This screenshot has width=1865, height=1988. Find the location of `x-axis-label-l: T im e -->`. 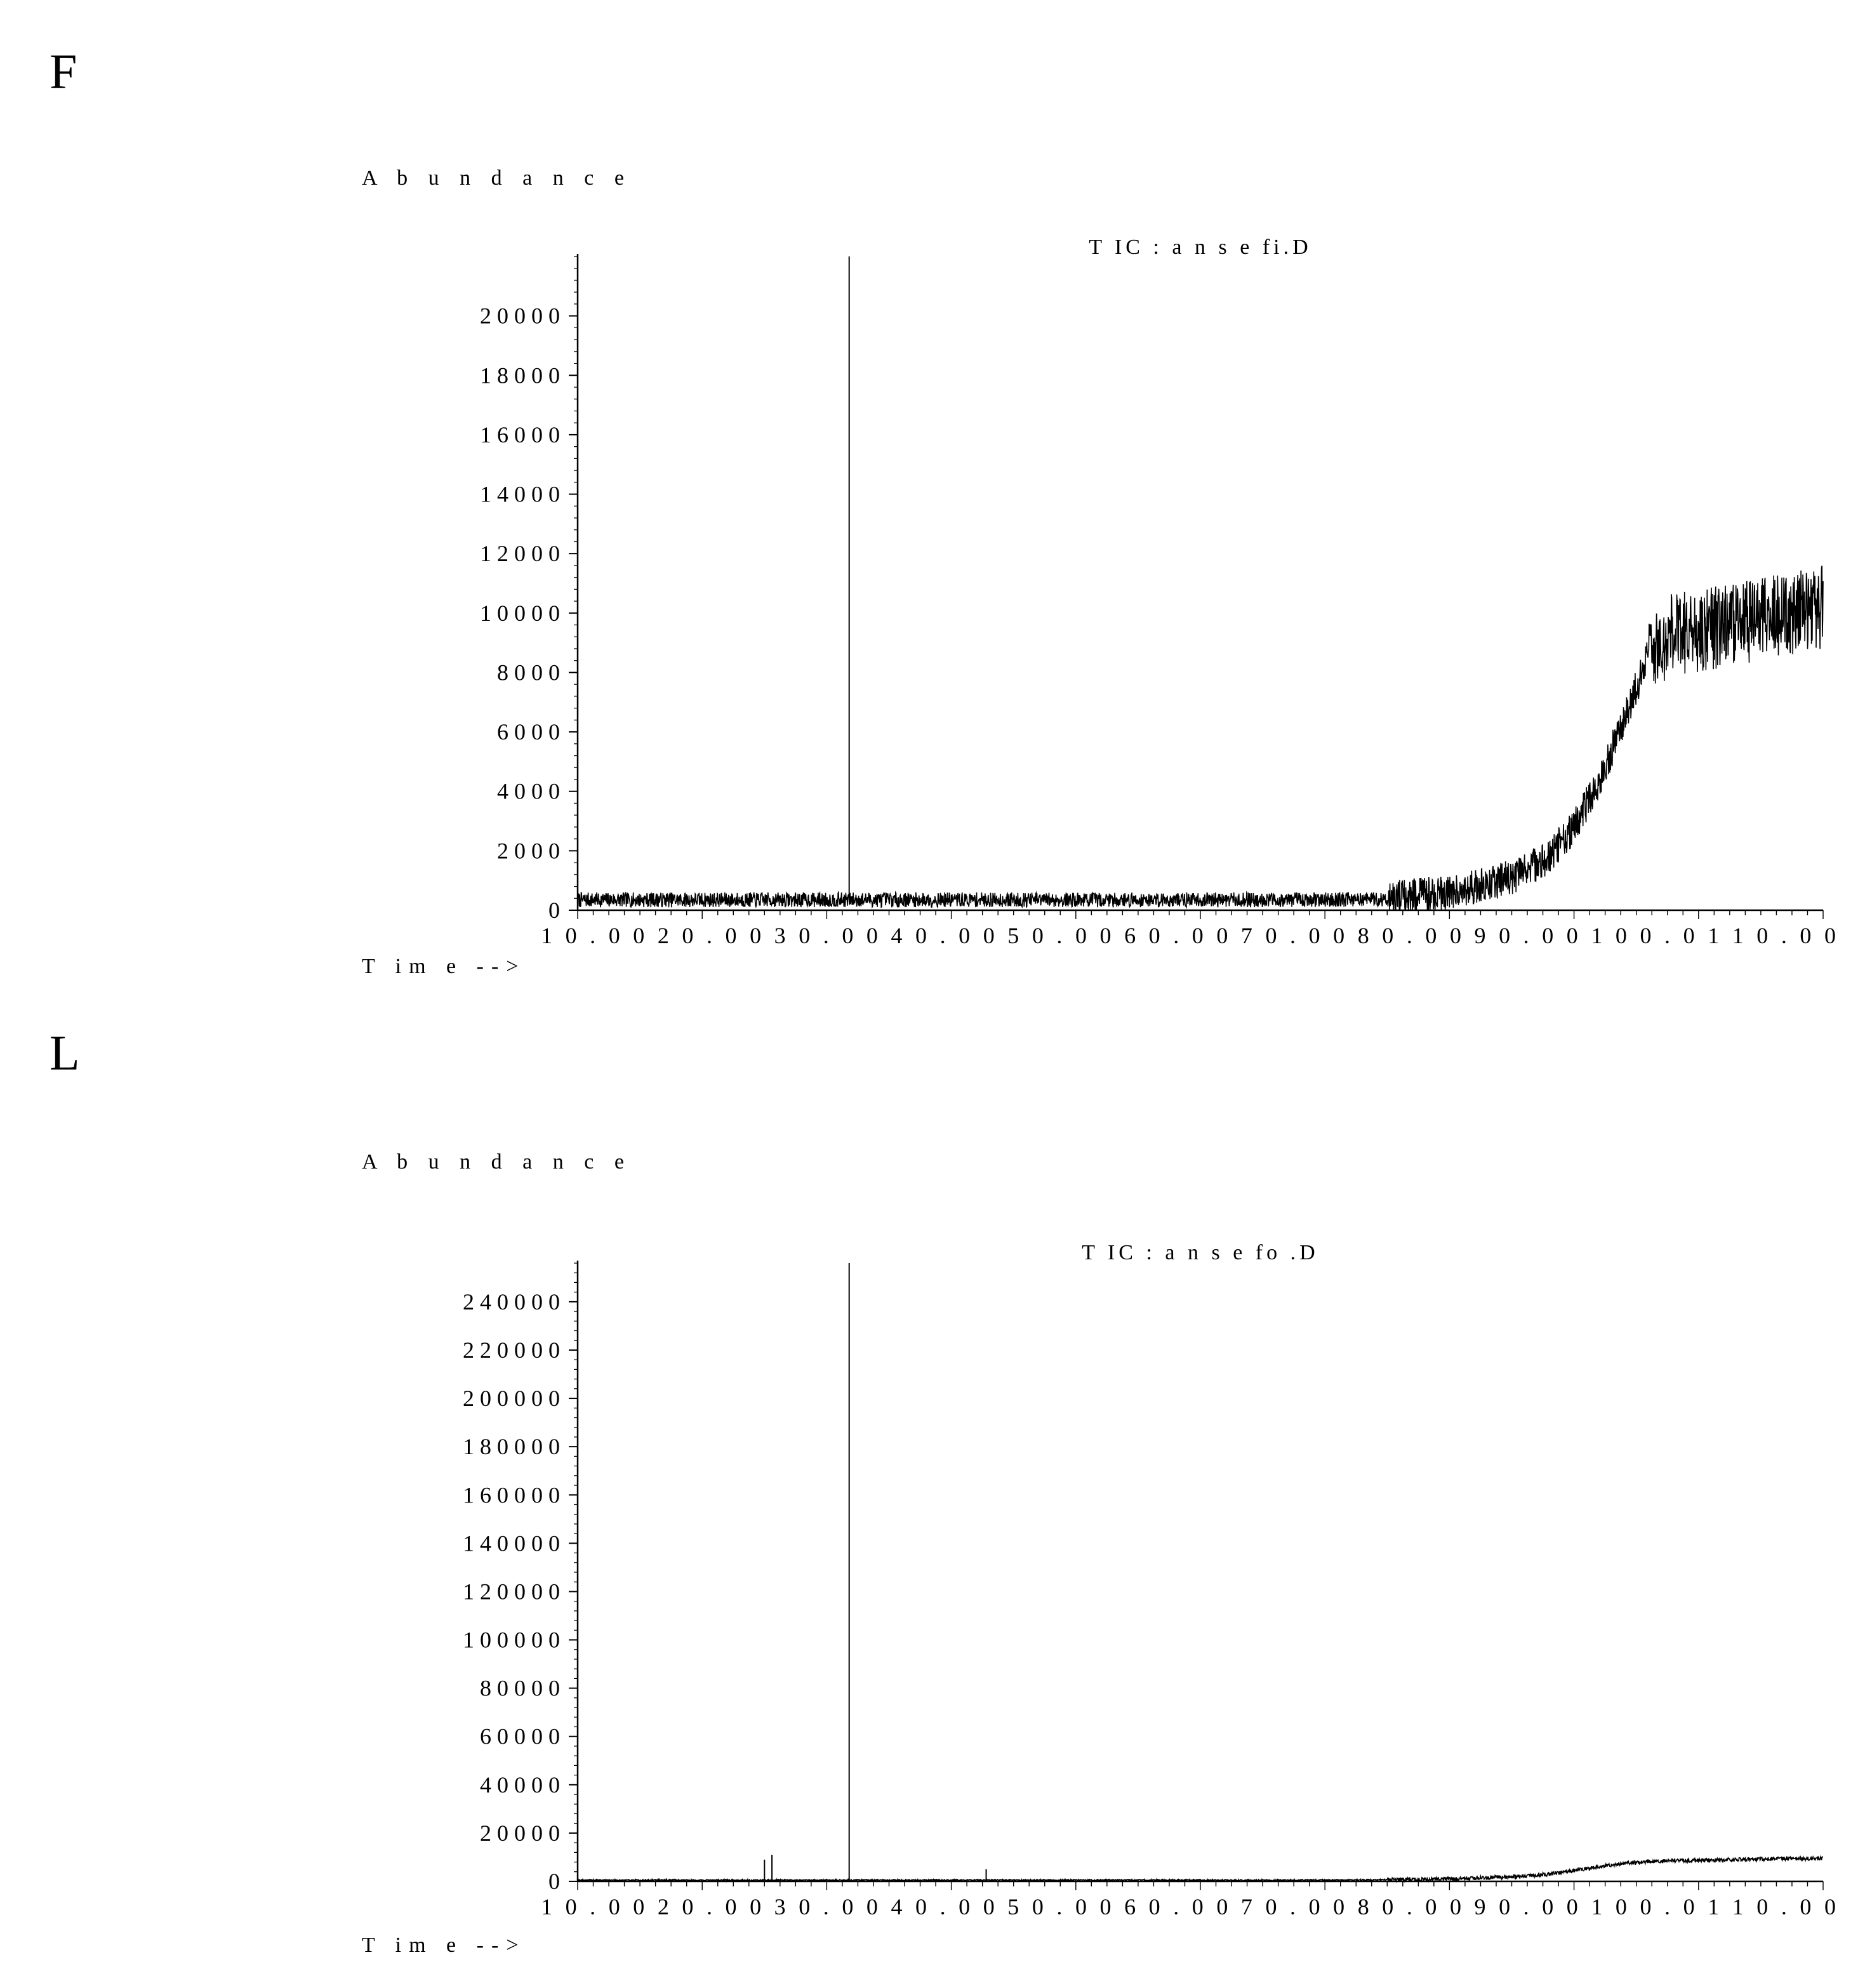

x-axis-label-l: T im e --> is located at coordinates (444, 1945).